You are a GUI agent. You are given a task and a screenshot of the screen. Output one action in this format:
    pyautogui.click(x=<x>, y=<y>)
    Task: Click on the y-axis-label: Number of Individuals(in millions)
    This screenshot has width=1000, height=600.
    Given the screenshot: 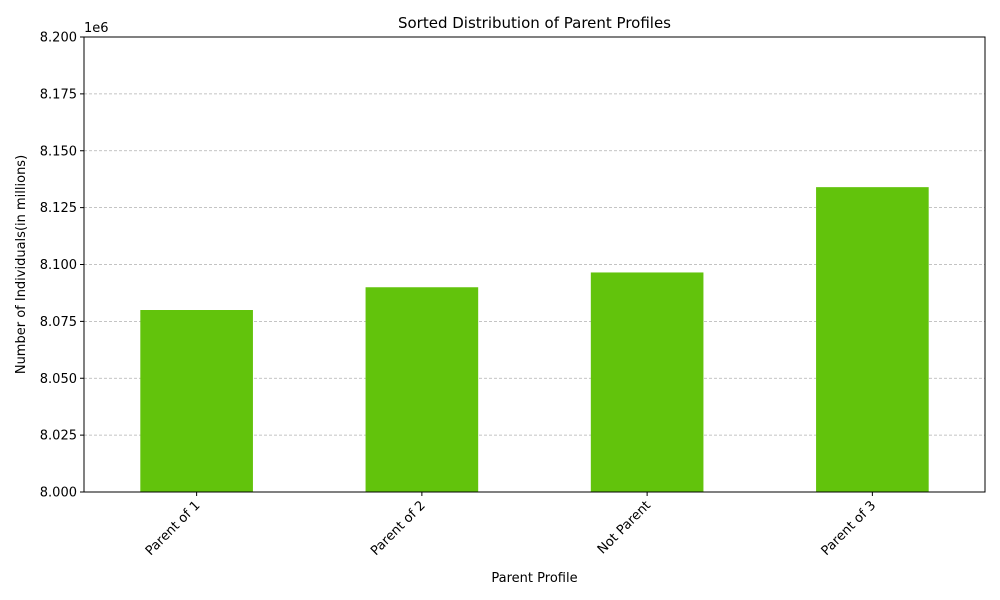 What is the action you would take?
    pyautogui.click(x=21, y=264)
    